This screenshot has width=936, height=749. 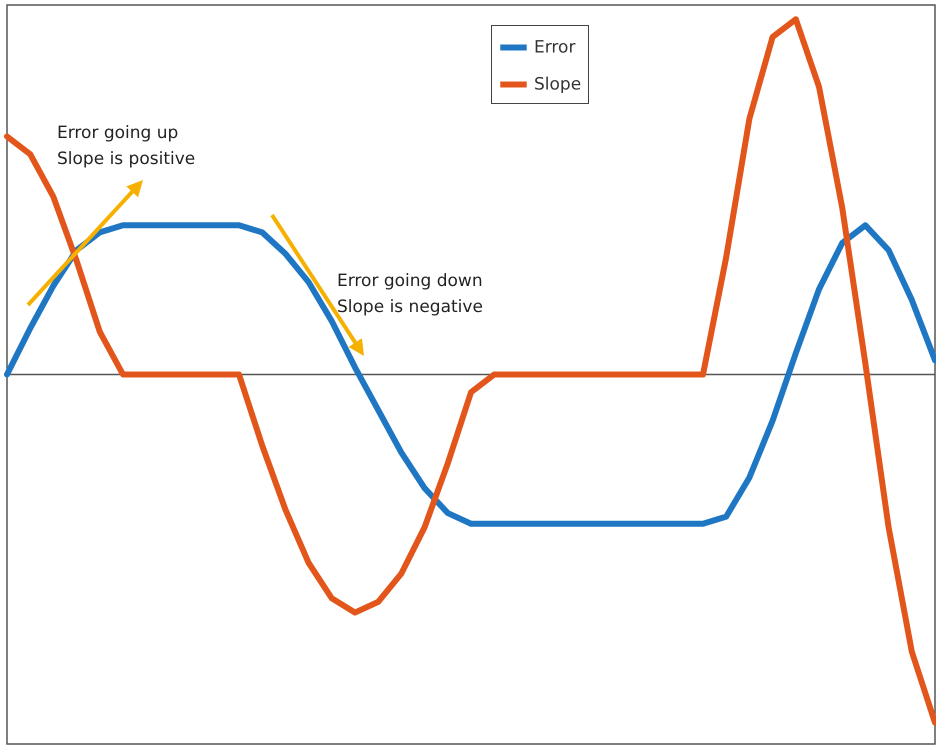 What do you see at coordinates (558, 84) in the screenshot?
I see `legend-label: Slope` at bounding box center [558, 84].